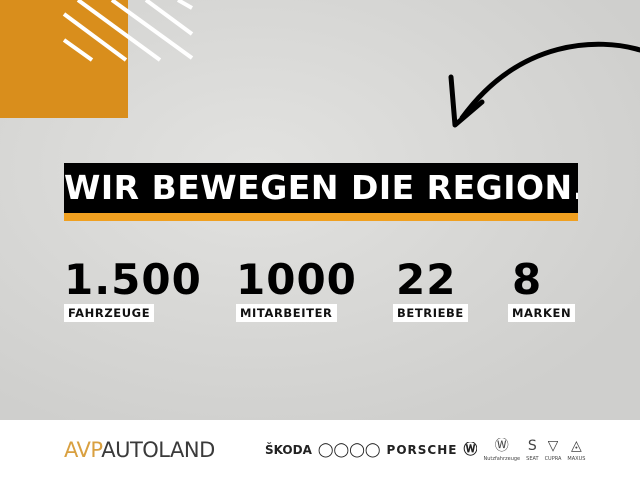 The image size is (640, 480). I want to click on stat-value: 1000, so click(296, 279).